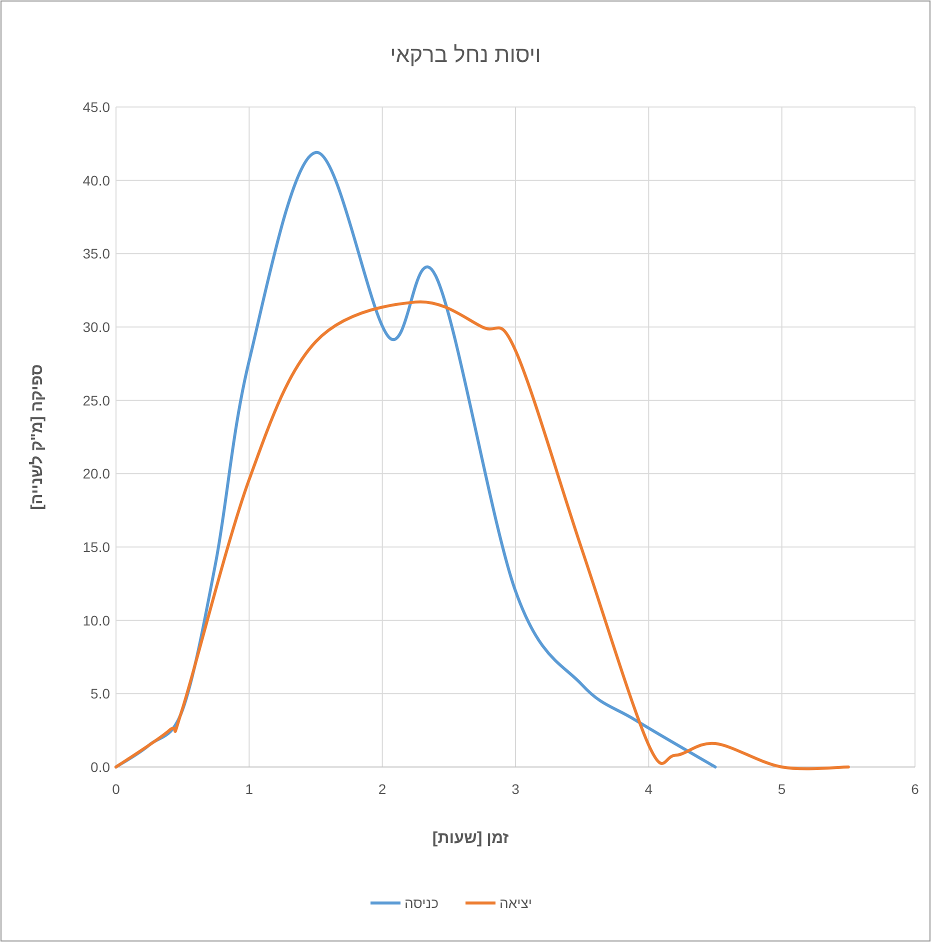  Describe the element at coordinates (96, 474) in the screenshot. I see `y-tick-label: 20.0` at that location.